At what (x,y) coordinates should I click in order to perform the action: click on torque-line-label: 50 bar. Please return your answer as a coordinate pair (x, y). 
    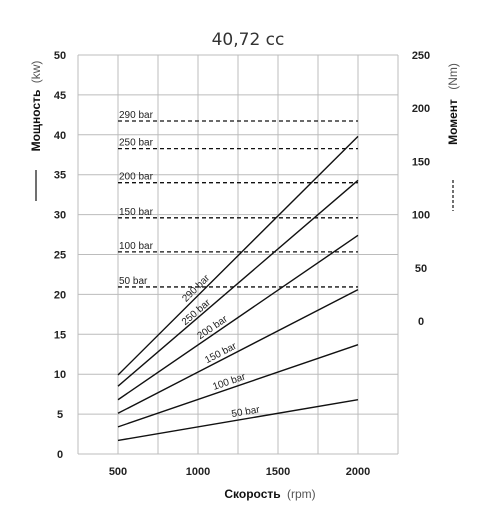
    Looking at the image, I should click on (133, 281).